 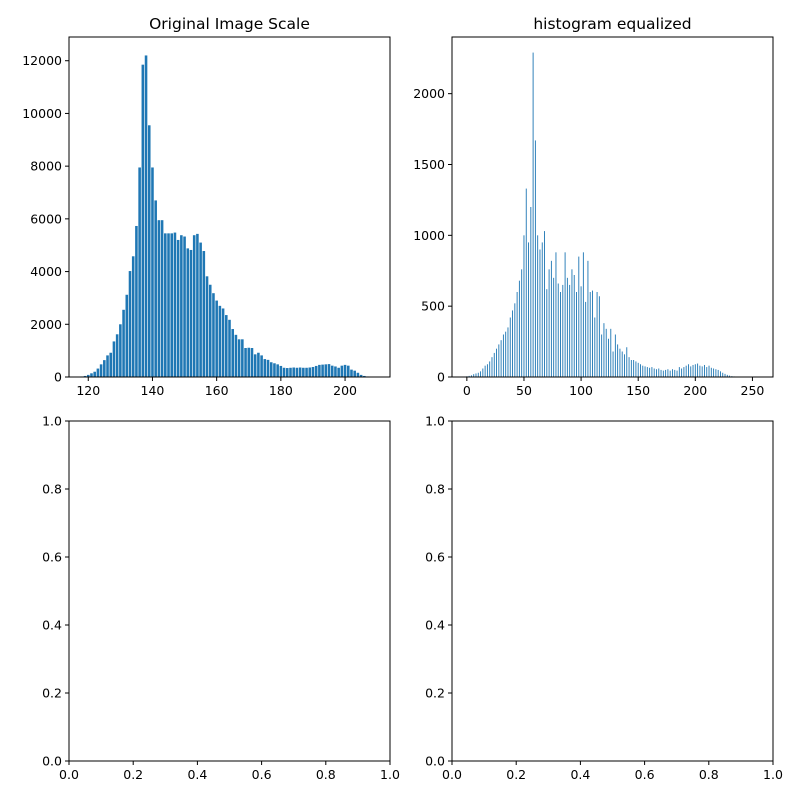 What do you see at coordinates (645, 774) in the screenshot?
I see `x-tick-label: 0.6` at bounding box center [645, 774].